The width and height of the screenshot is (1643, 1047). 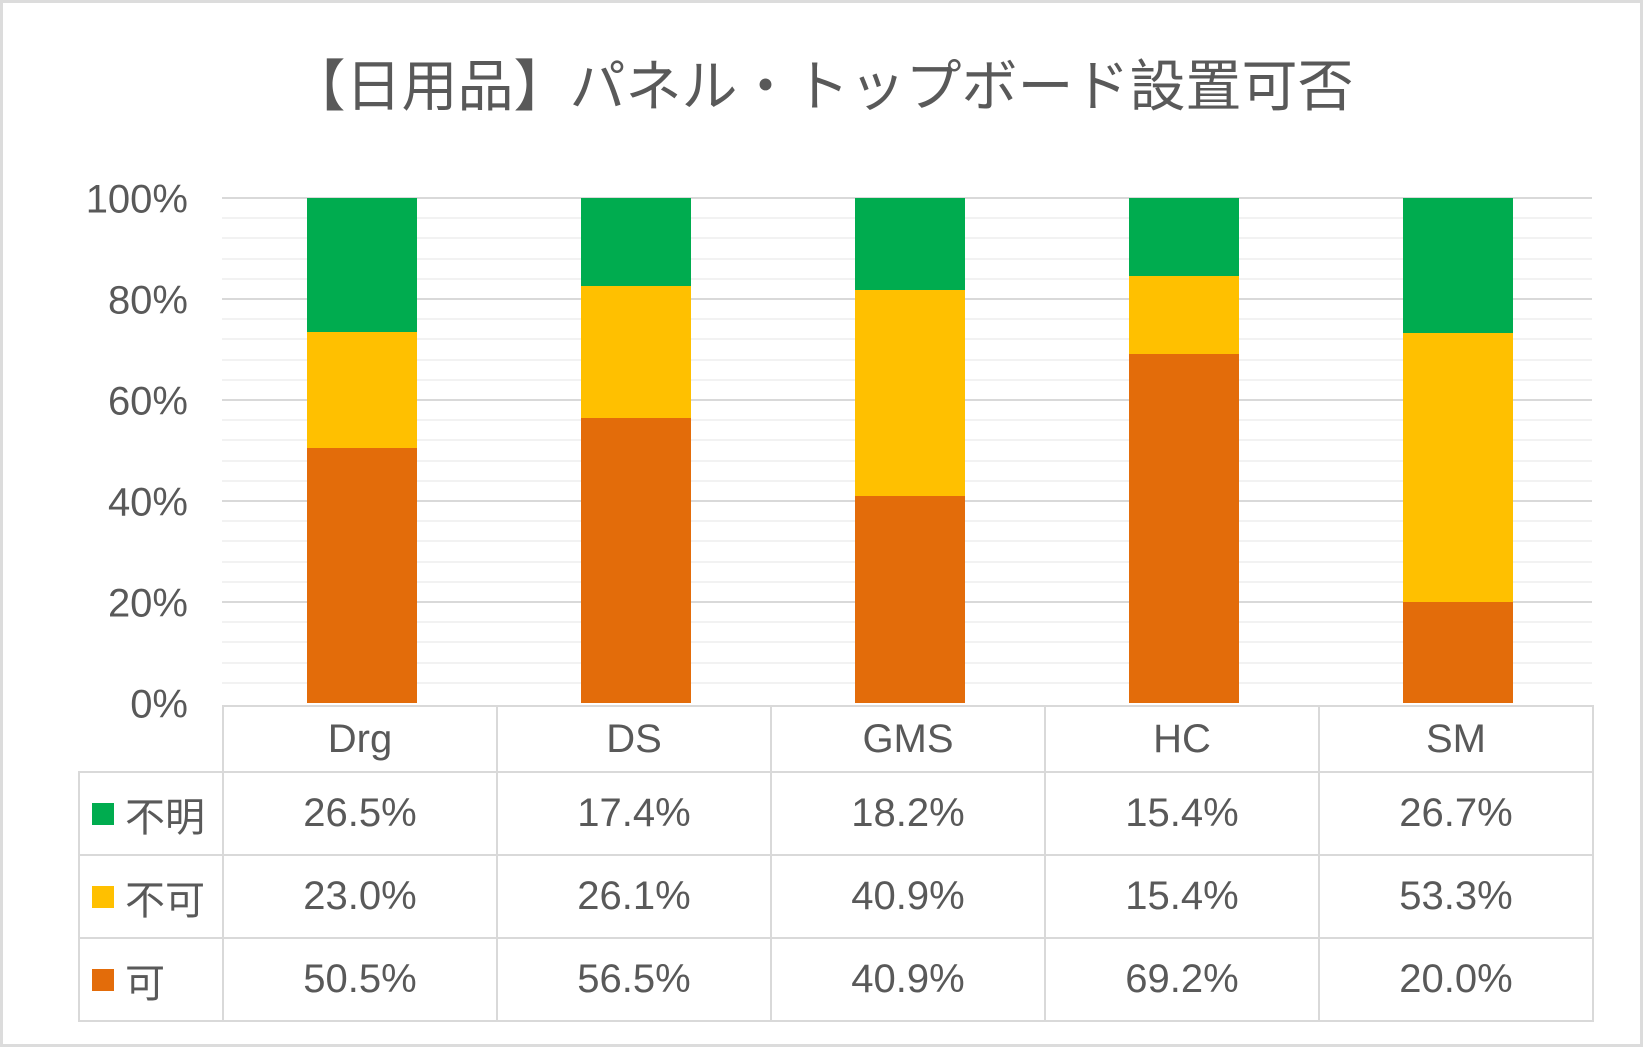 I want to click on column-header: GMS, so click(x=908, y=739).